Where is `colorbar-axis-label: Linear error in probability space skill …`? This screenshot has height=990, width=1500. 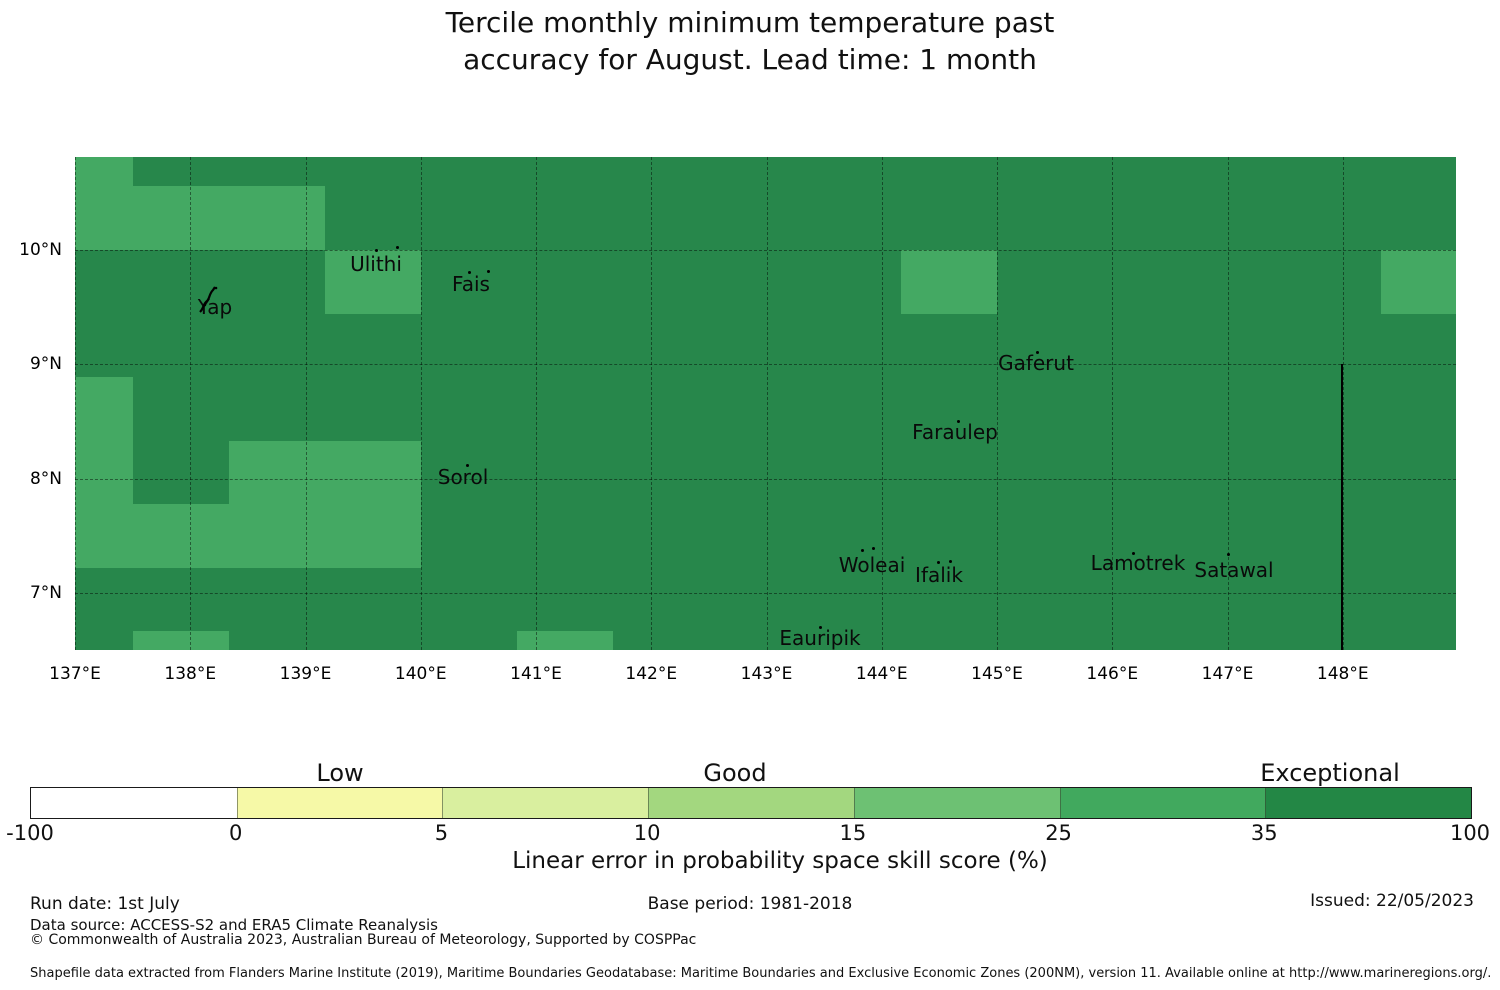 colorbar-axis-label: Linear error in probability space skill … is located at coordinates (780, 861).